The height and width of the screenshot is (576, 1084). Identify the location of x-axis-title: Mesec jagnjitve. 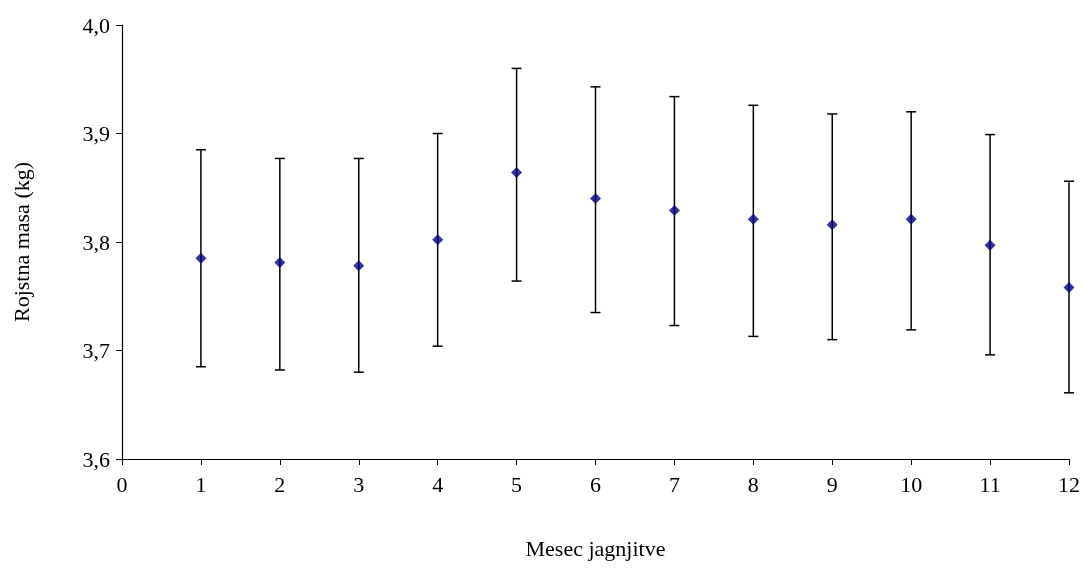
(595, 548).